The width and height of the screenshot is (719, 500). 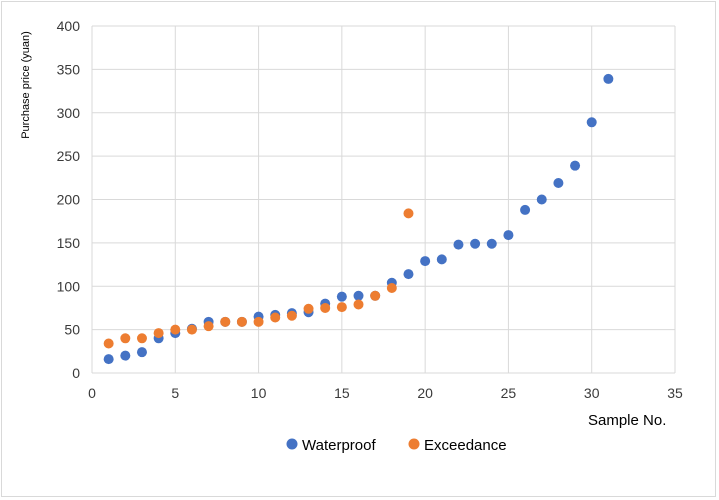 I want to click on y-tick-label: 200, so click(x=69, y=200).